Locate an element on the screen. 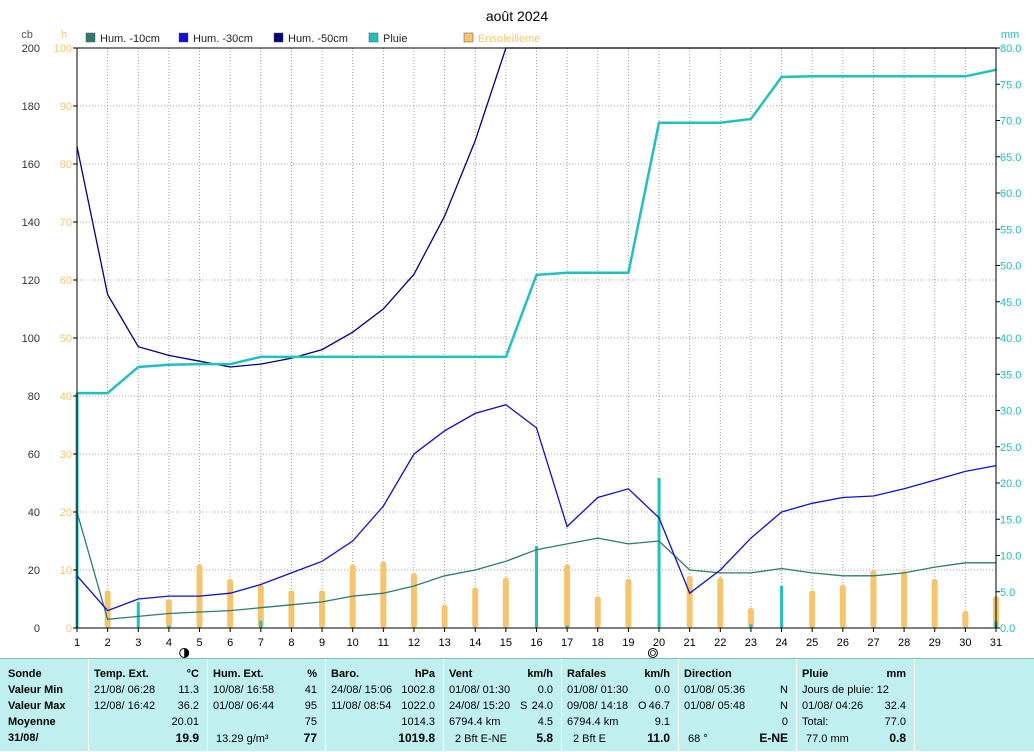 The image size is (1034, 752). new-moon-icon is located at coordinates (184, 653).